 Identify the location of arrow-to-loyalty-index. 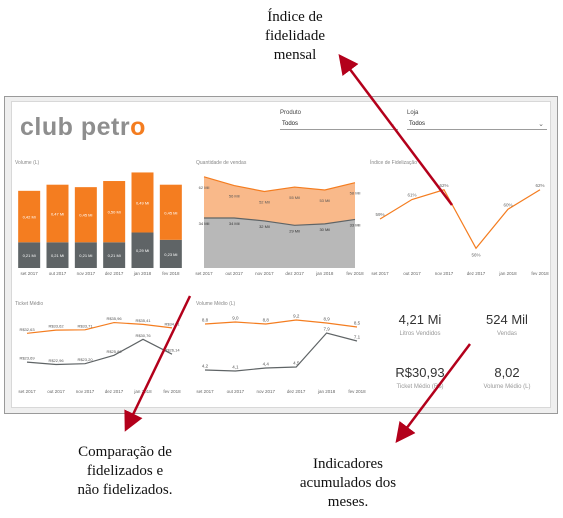
(395, 130).